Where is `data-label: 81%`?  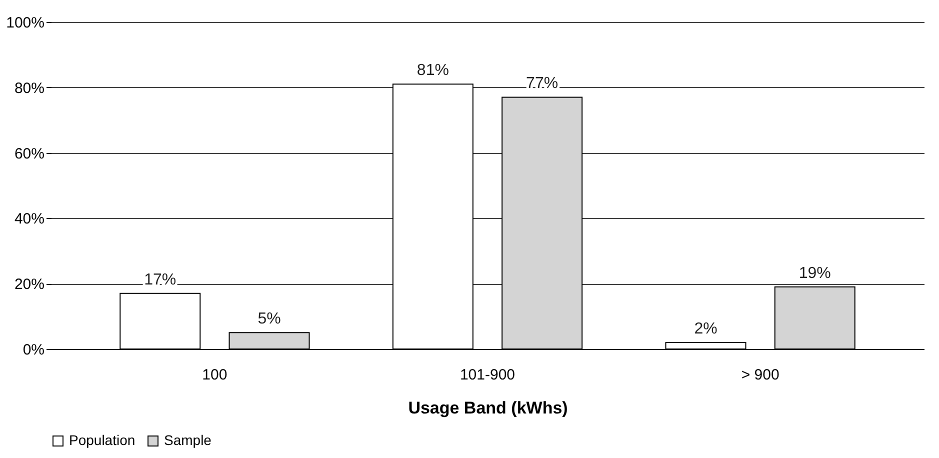
data-label: 81% is located at coordinates (432, 71).